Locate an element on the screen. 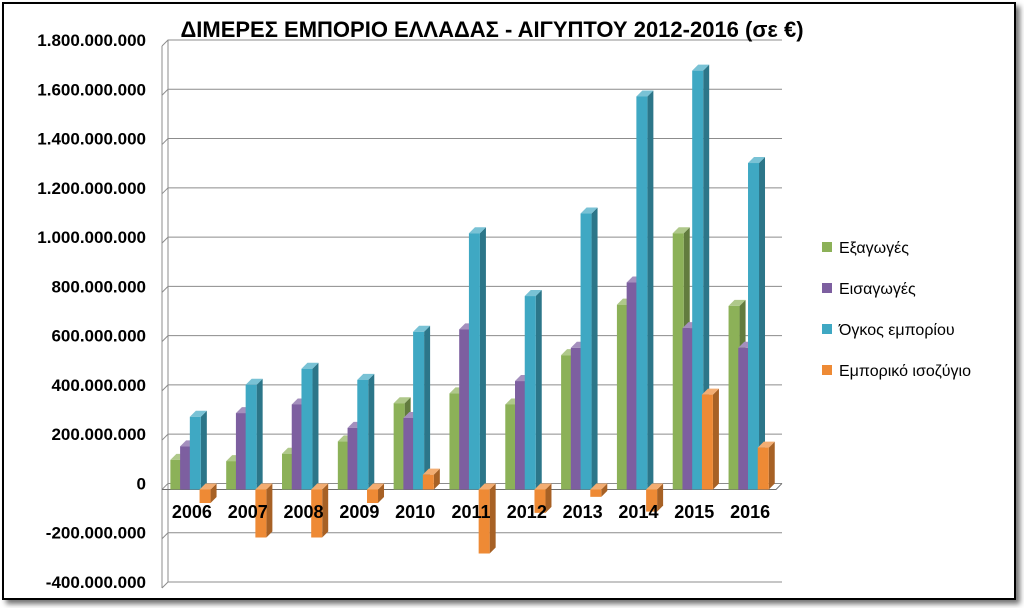 Image resolution: width=1024 pixels, height=608 pixels. x-tick-label: 2012 is located at coordinates (527, 512).